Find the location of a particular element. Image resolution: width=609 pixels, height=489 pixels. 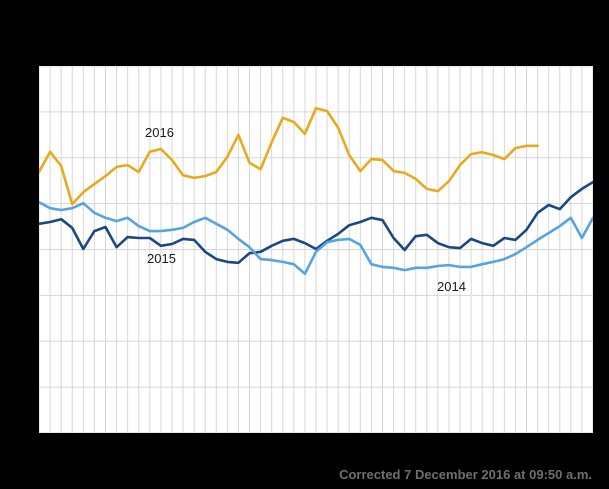

correction-note: Corrected 7 December 2016 at 09:50 a.m. is located at coordinates (465, 474).